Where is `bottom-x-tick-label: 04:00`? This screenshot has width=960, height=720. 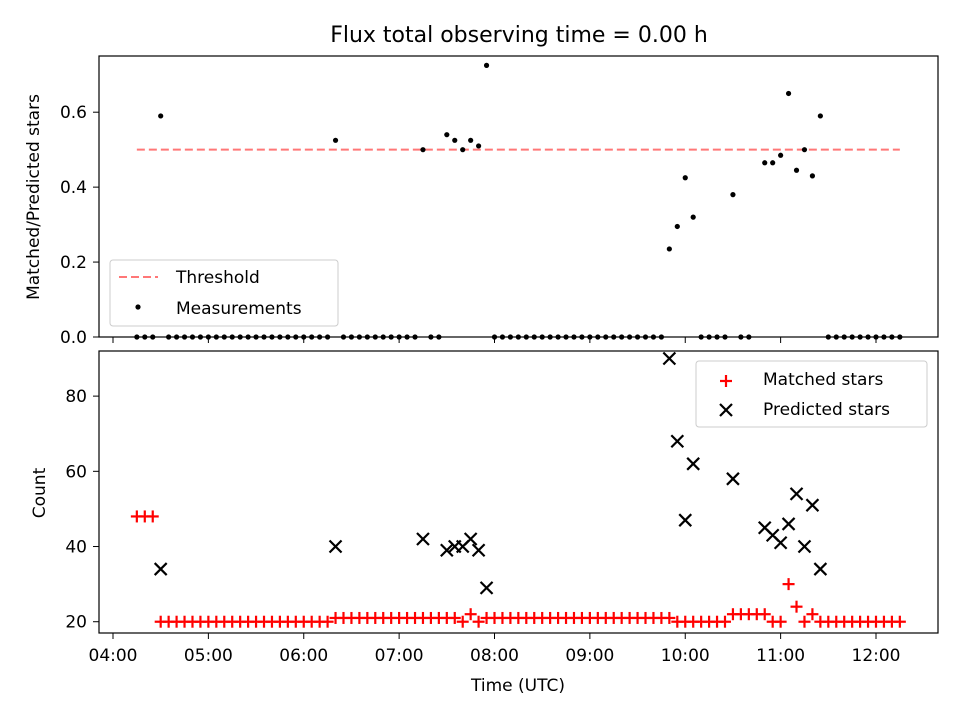 bottom-x-tick-label: 04:00 is located at coordinates (113, 656).